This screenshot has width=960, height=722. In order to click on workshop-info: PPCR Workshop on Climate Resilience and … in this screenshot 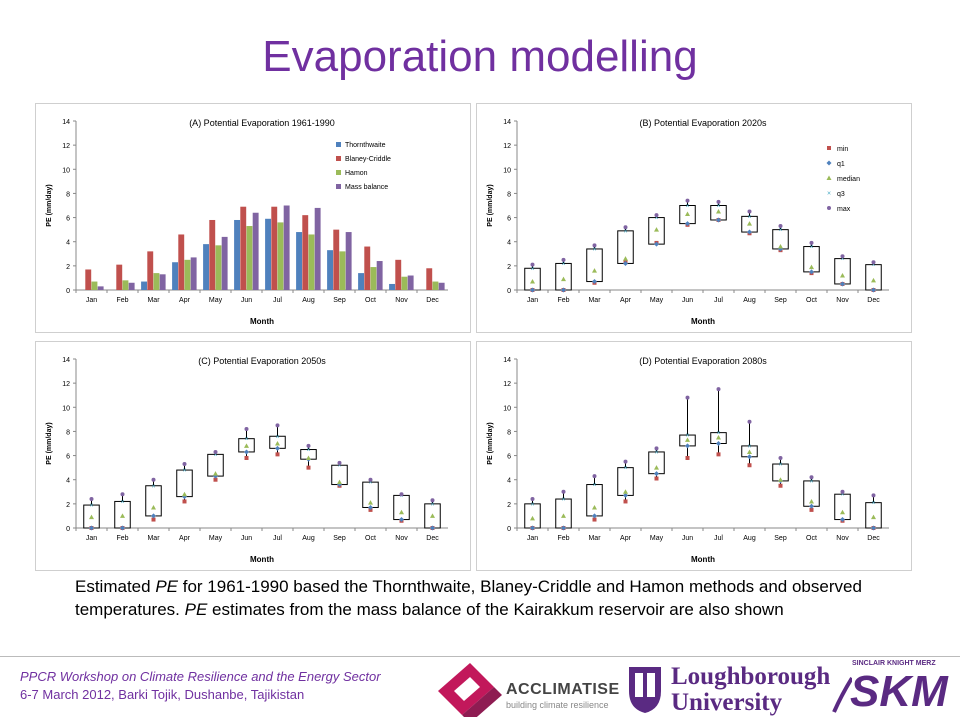, I will do `click(200, 686)`.